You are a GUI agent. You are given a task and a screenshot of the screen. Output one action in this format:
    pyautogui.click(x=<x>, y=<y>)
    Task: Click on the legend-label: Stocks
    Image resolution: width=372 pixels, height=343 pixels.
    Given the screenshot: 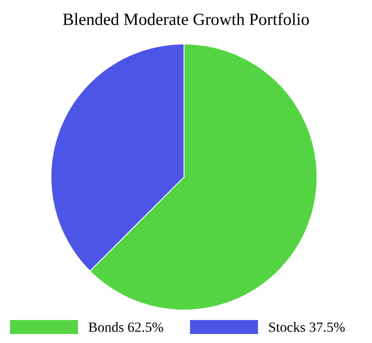 What is the action you would take?
    pyautogui.click(x=287, y=327)
    